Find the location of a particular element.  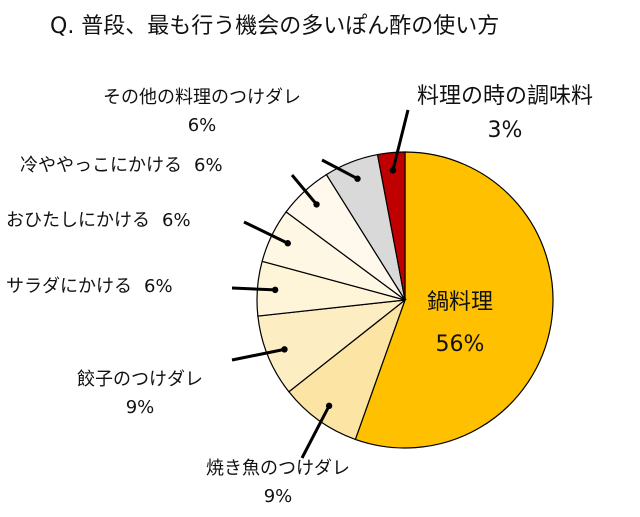

slice-label-other: その他の料理のつけダレ 6% is located at coordinates (202, 112).